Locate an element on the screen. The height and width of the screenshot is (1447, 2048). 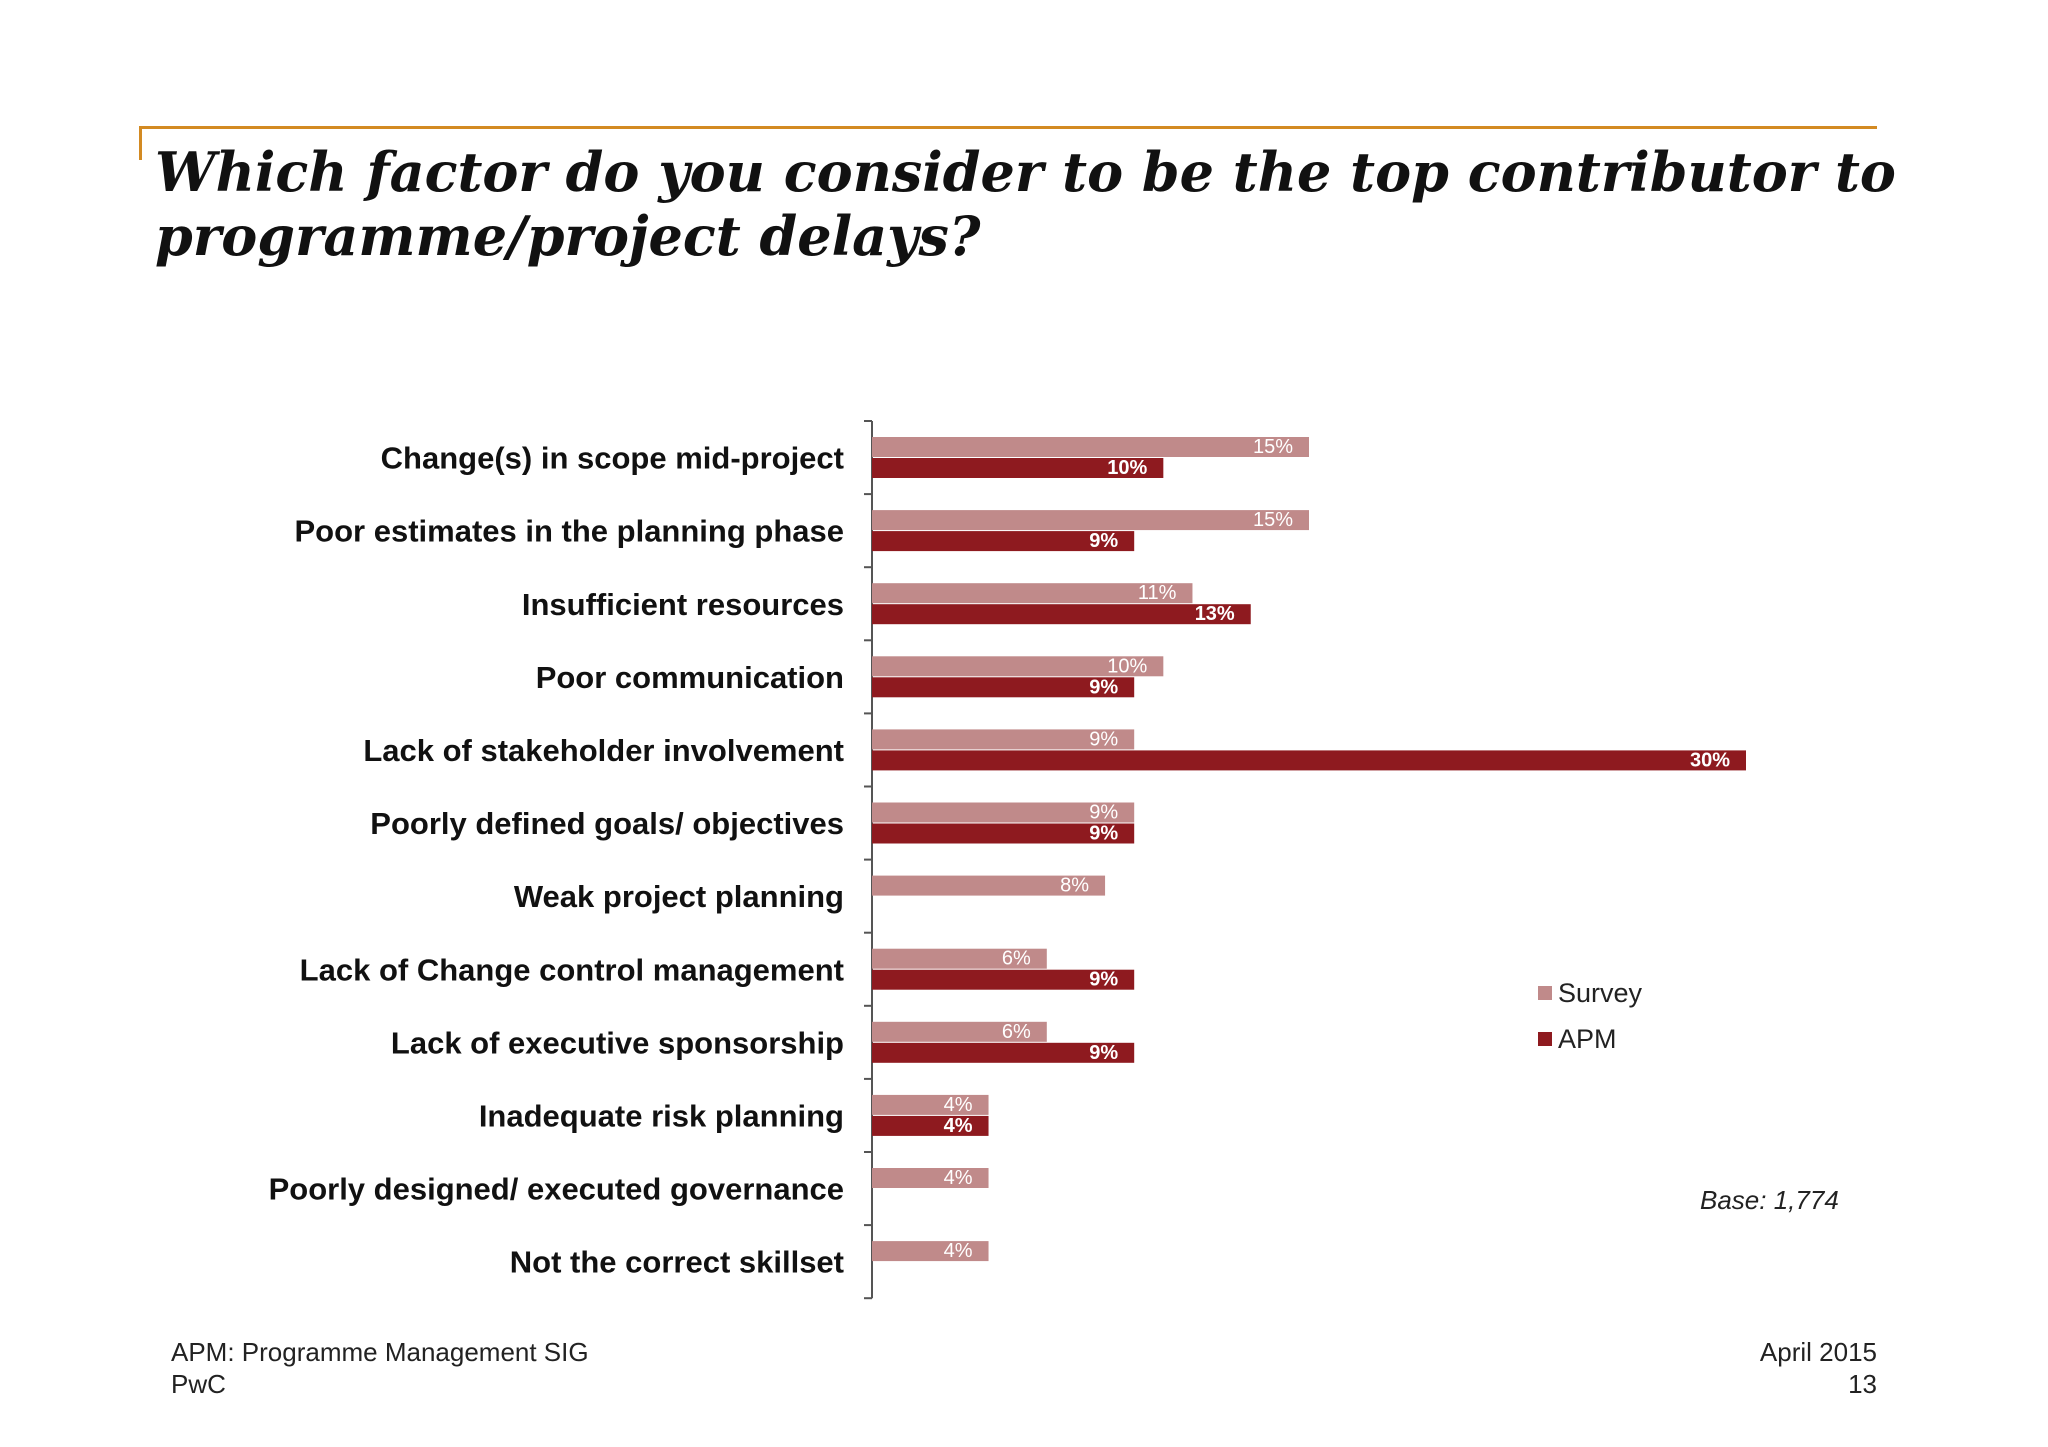
title-rule is located at coordinates (1008, 127).